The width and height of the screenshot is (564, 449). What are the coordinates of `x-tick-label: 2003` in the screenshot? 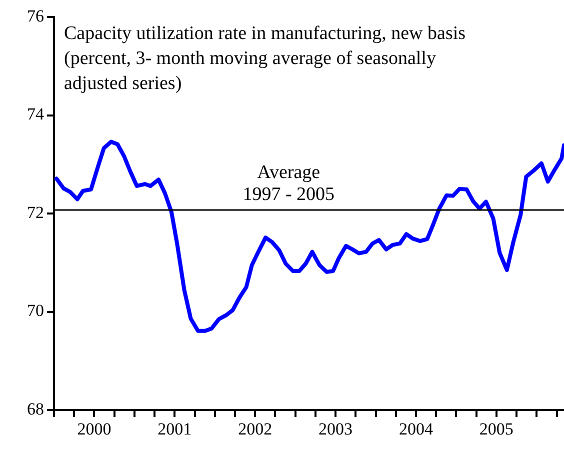 It's located at (335, 429).